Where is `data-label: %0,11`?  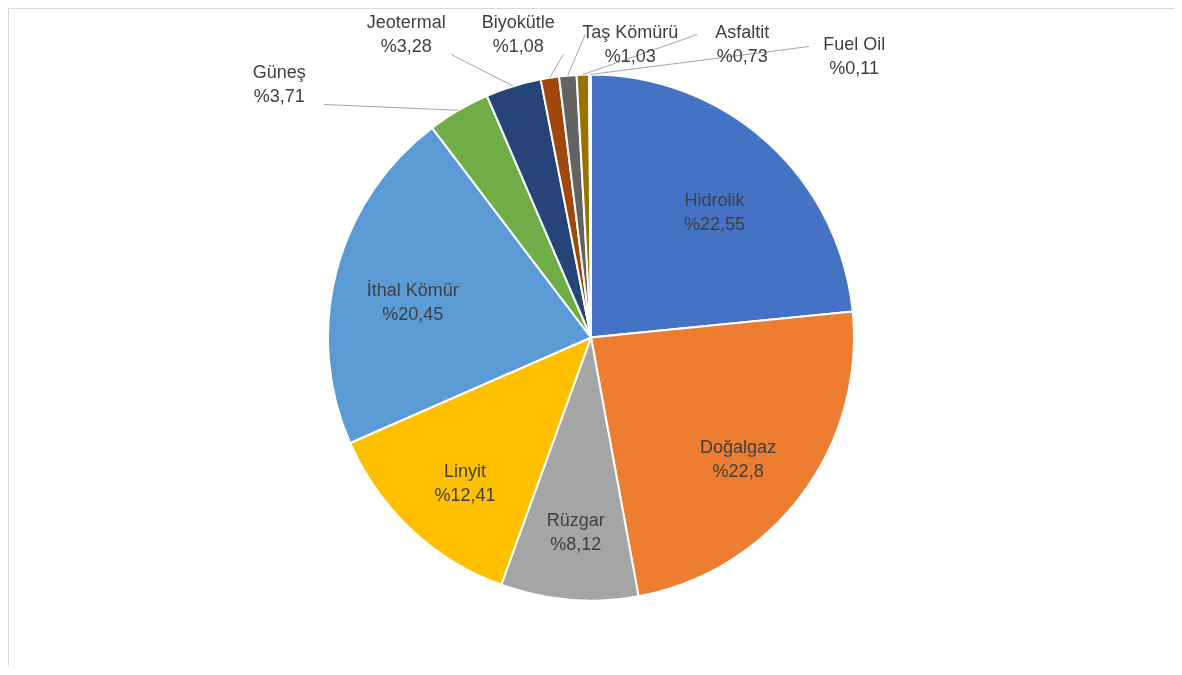
data-label: %0,11 is located at coordinates (854, 67).